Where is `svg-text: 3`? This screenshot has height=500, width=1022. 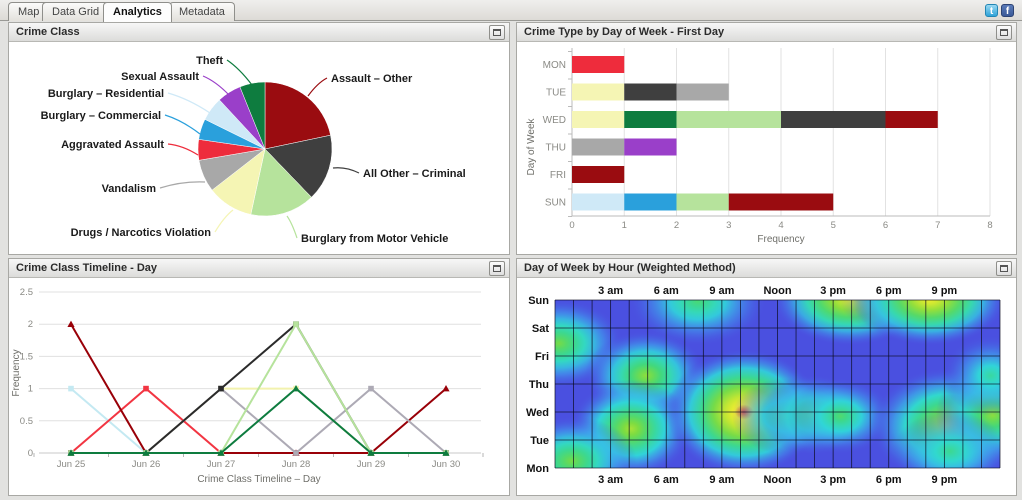 svg-text: 3 is located at coordinates (728, 225).